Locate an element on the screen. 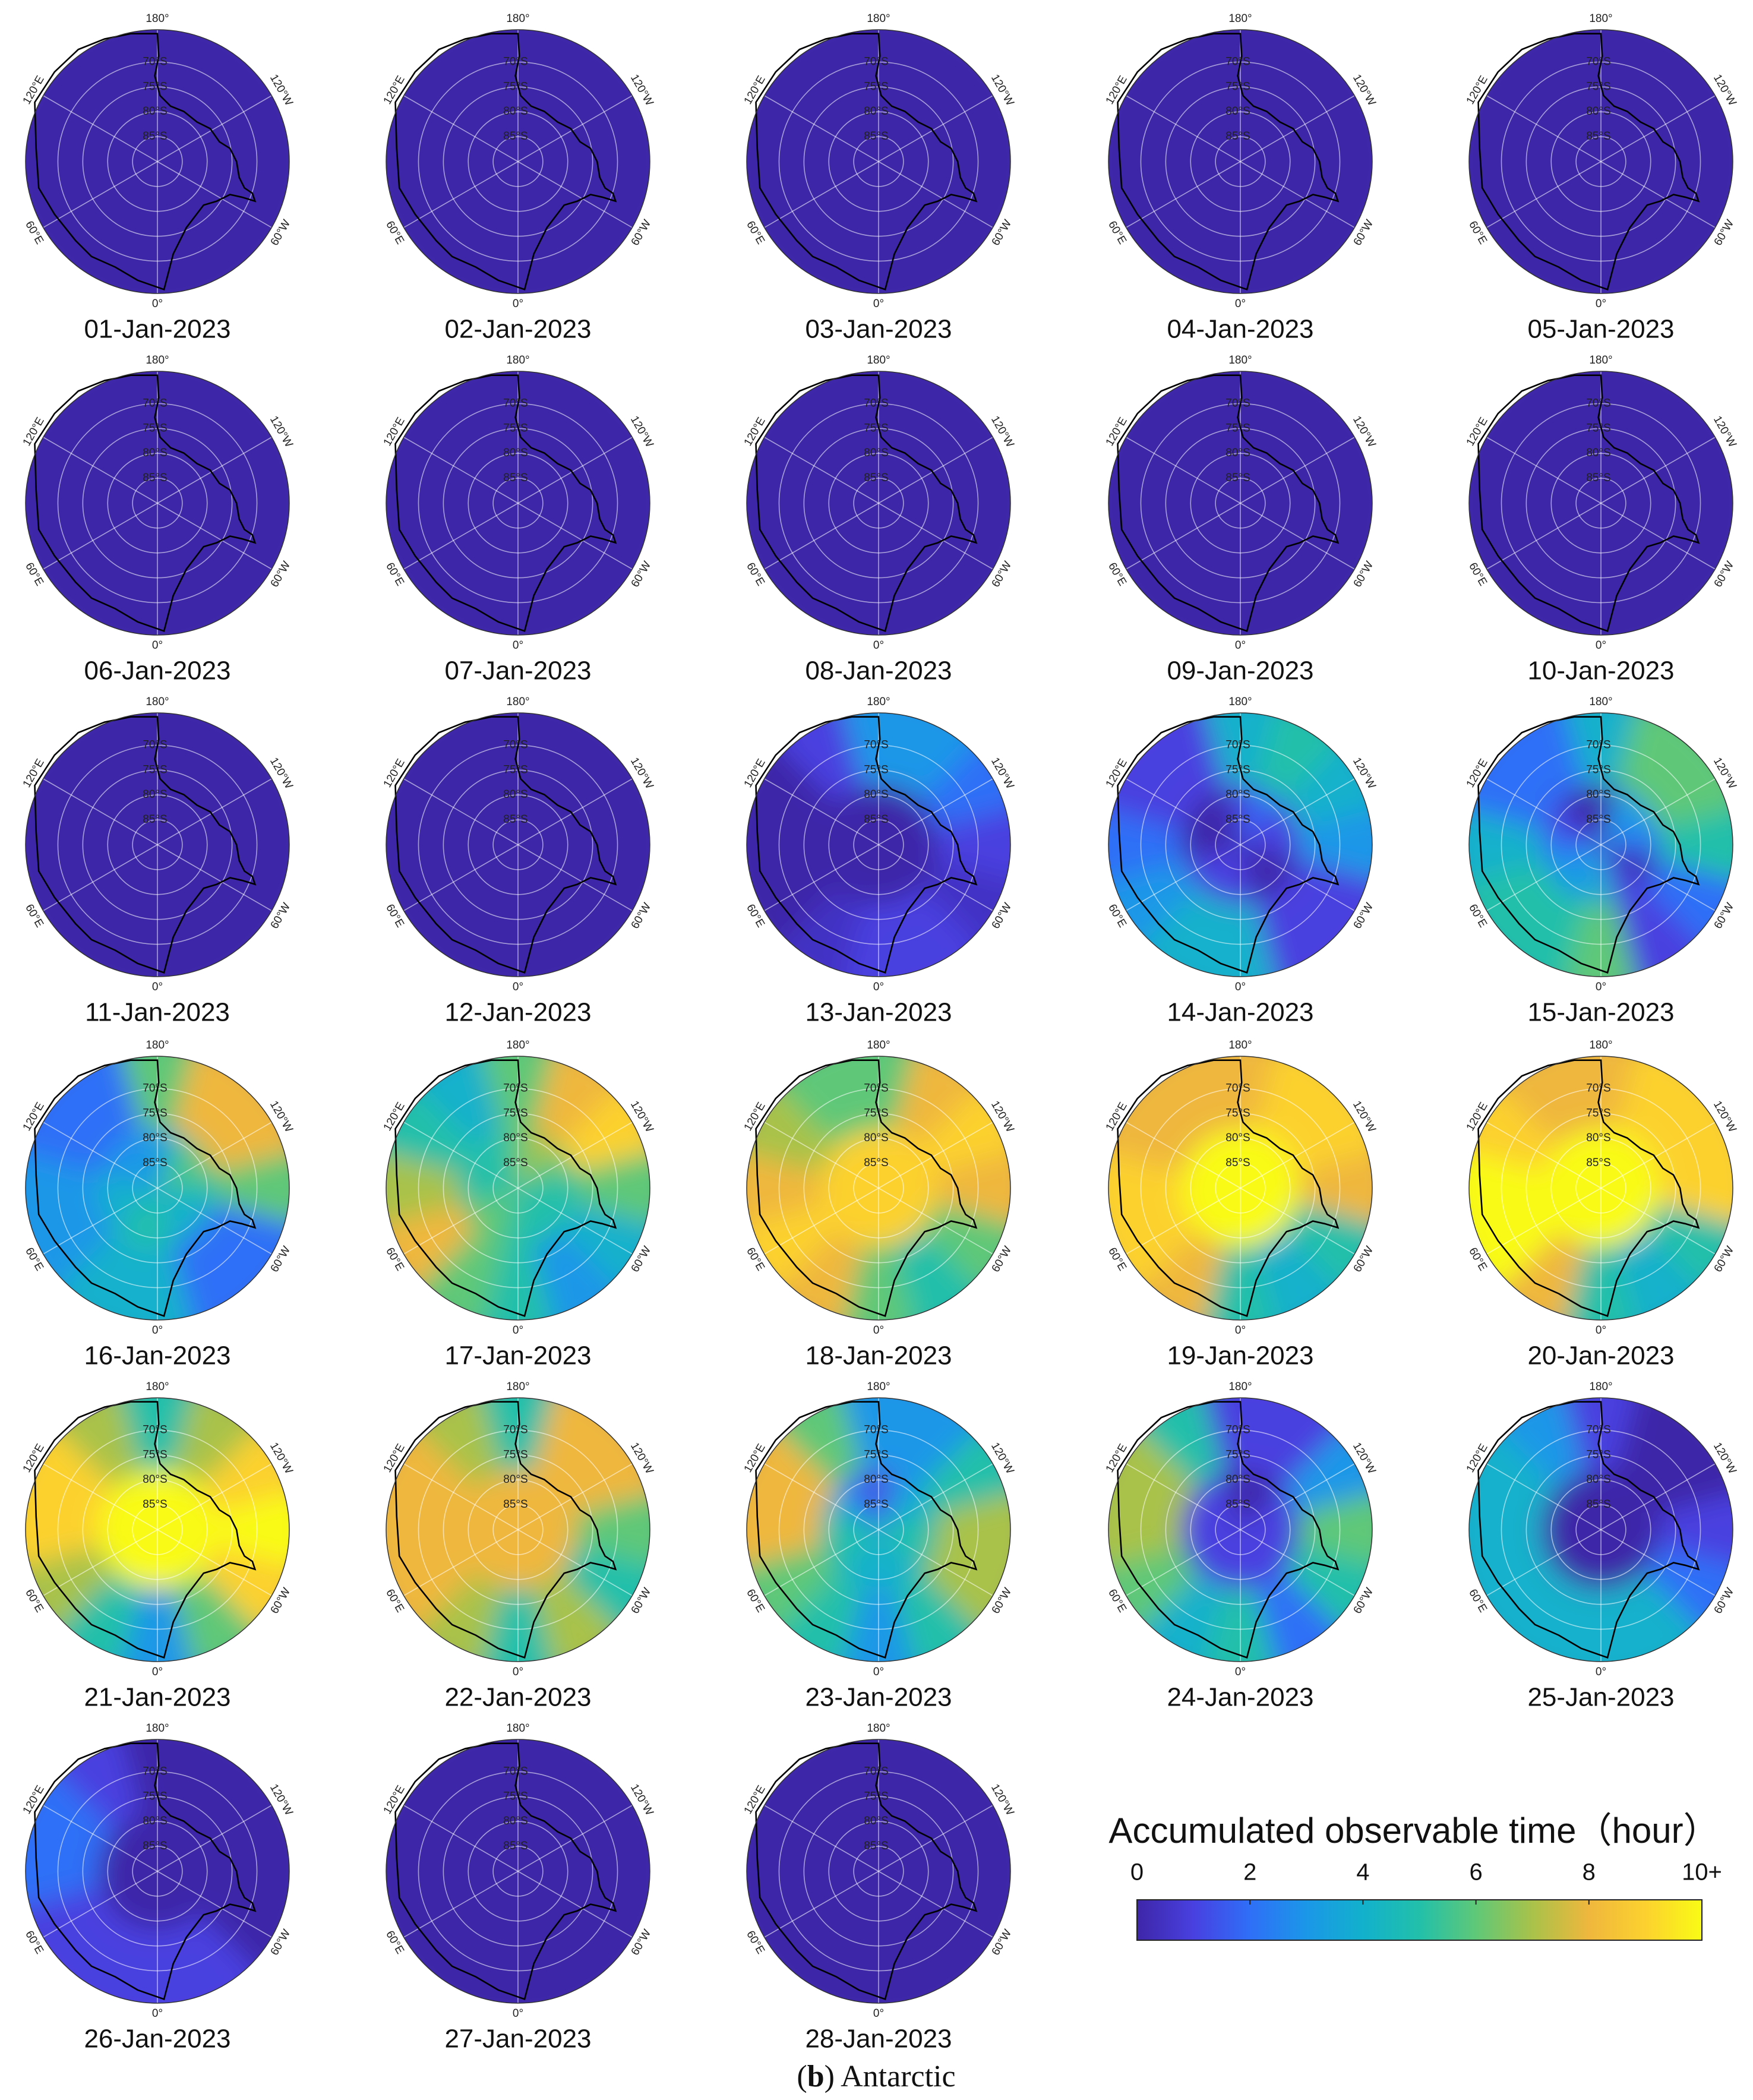 The height and width of the screenshot is (2100, 1753). panel-date: 15-Jan-2023 is located at coordinates (1601, 1012).